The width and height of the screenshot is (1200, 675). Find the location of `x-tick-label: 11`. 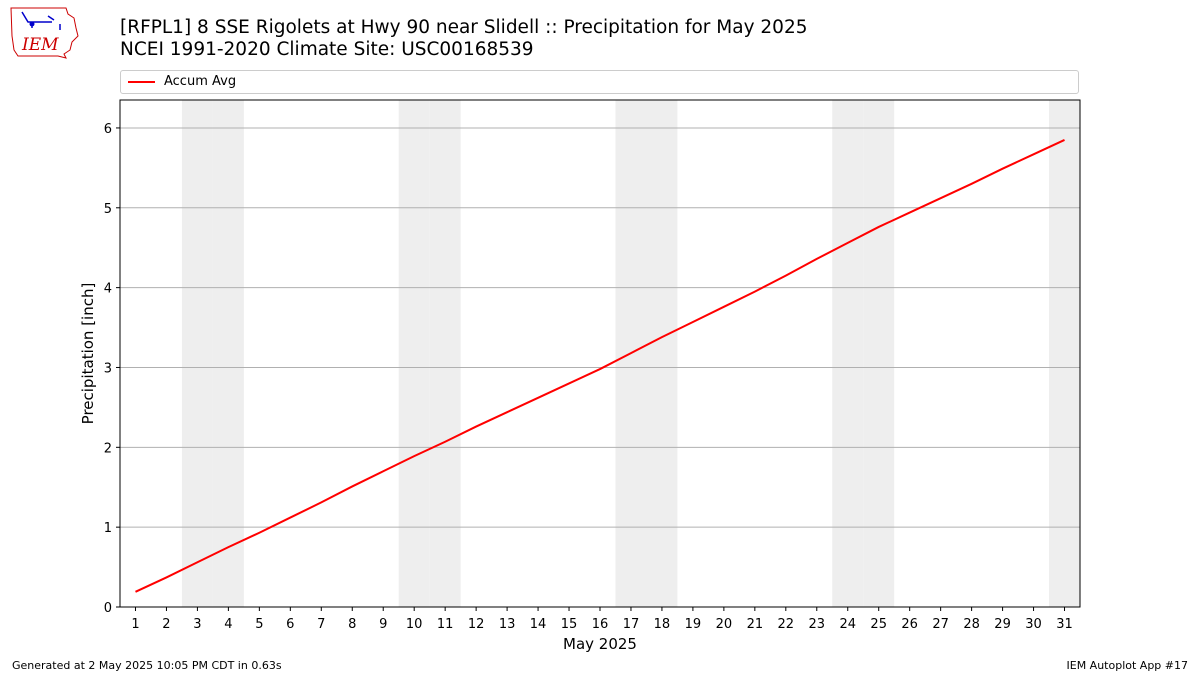

x-tick-label: 11 is located at coordinates (445, 624).